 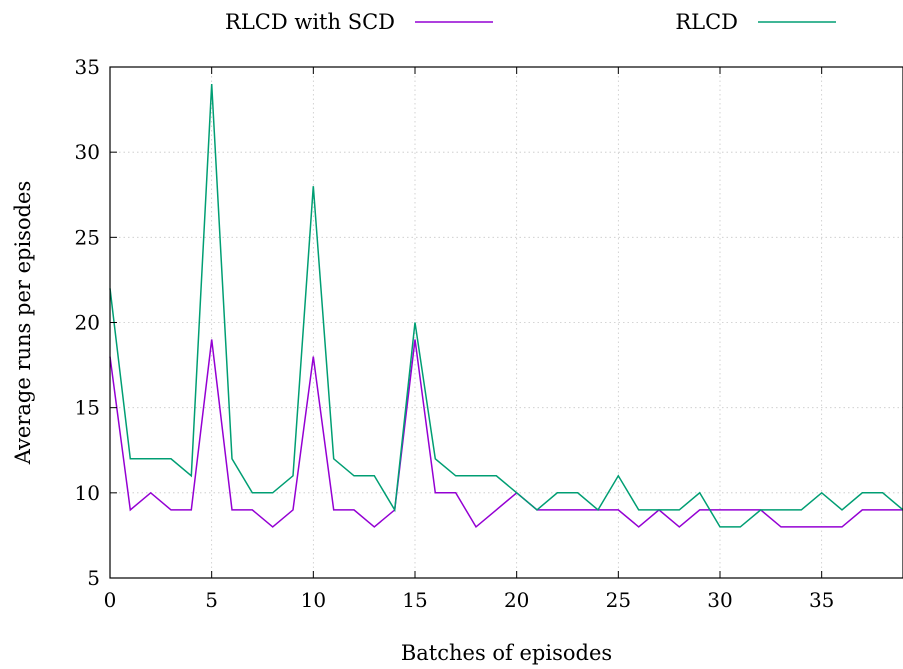 I want to click on y-tick-label: 25, so click(x=87, y=237).